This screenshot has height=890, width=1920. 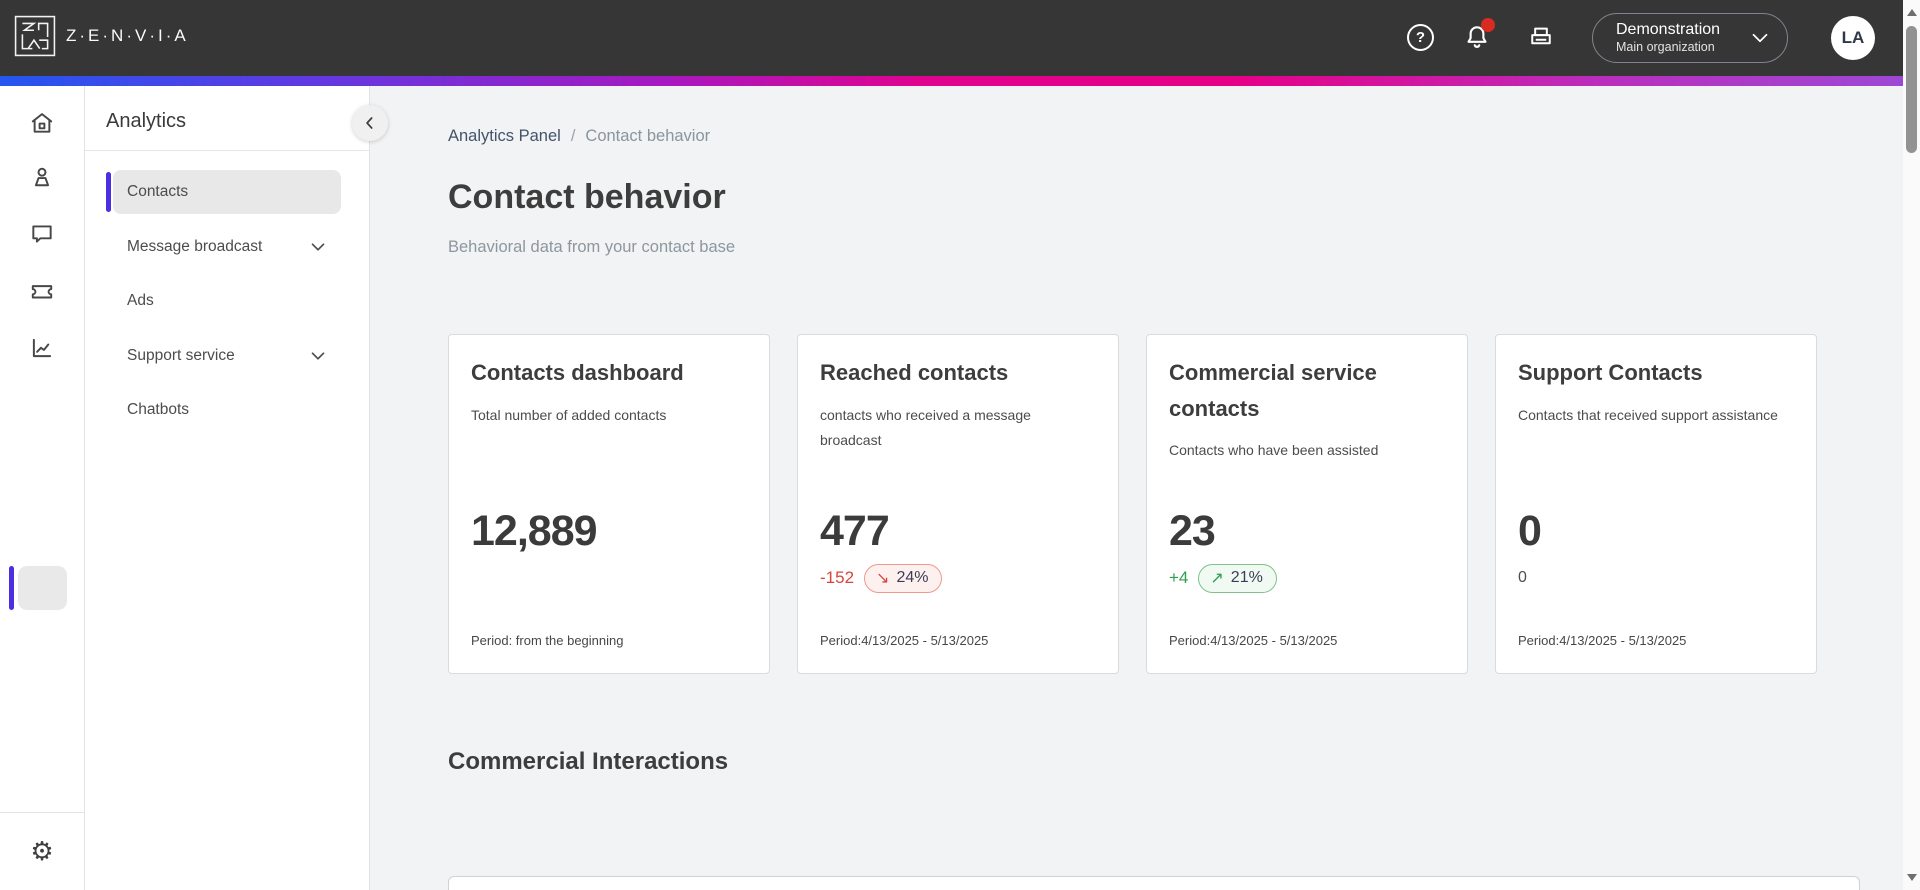 I want to click on sidebar-item-contacts: Contacts, so click(x=227, y=192).